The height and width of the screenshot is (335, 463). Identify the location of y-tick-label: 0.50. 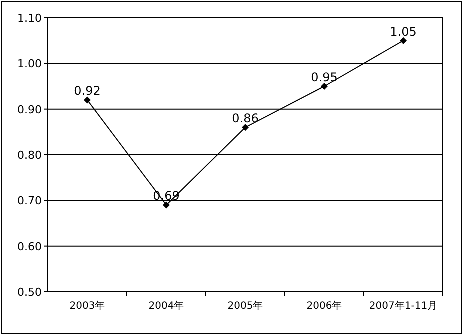
(30, 292).